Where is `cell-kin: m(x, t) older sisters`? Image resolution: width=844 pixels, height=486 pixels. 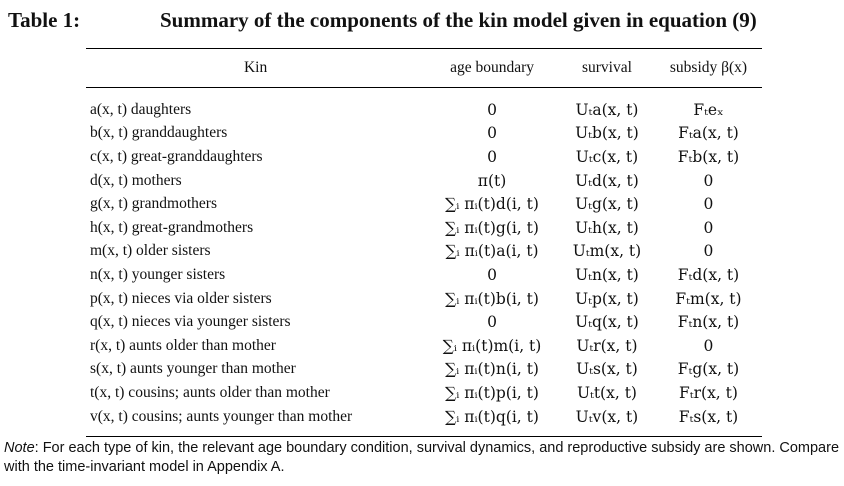 cell-kin: m(x, t) older sisters is located at coordinates (150, 251).